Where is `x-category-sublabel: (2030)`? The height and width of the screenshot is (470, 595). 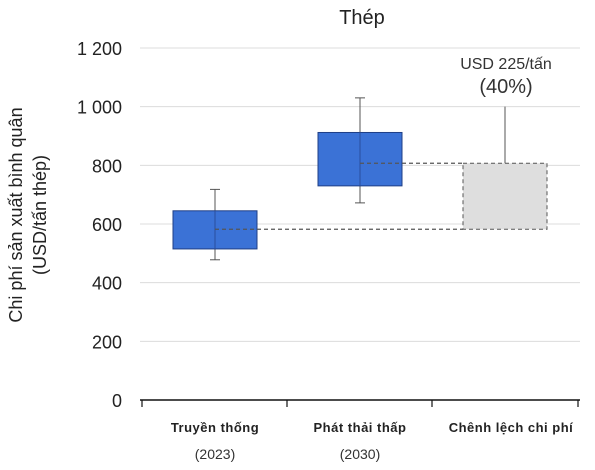 x-category-sublabel: (2030) is located at coordinates (360, 454).